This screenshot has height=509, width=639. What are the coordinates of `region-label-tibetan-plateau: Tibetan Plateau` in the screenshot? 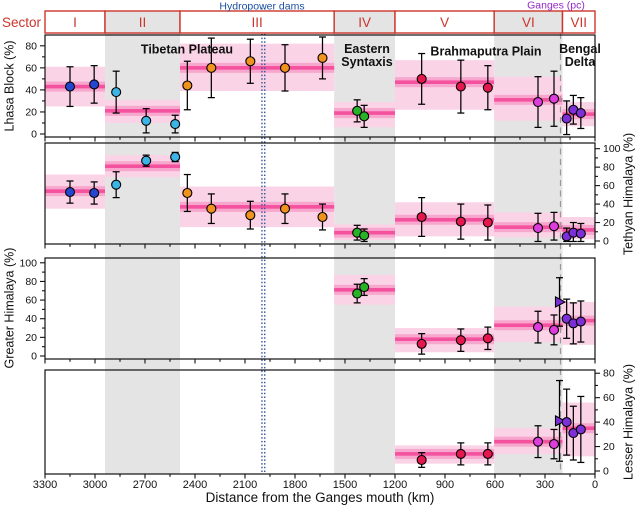 It's located at (187, 49).